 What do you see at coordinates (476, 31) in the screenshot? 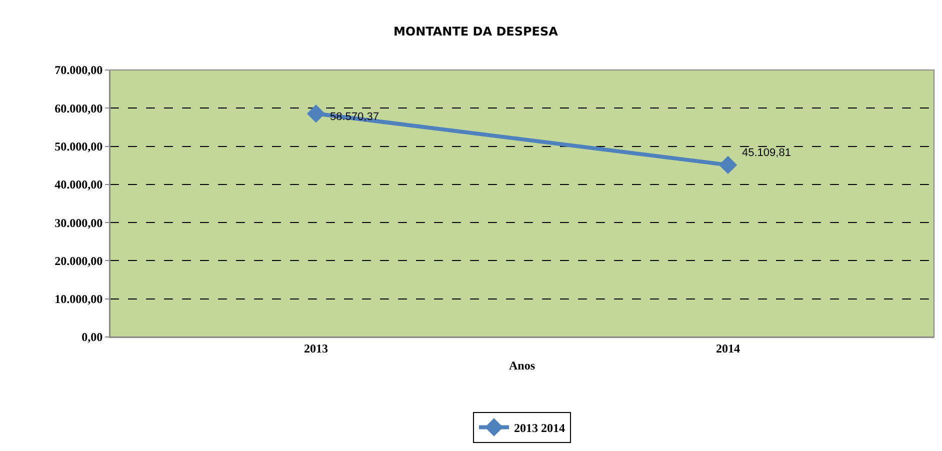
I see `chart-title: MONTANTE DA DESPESA` at bounding box center [476, 31].